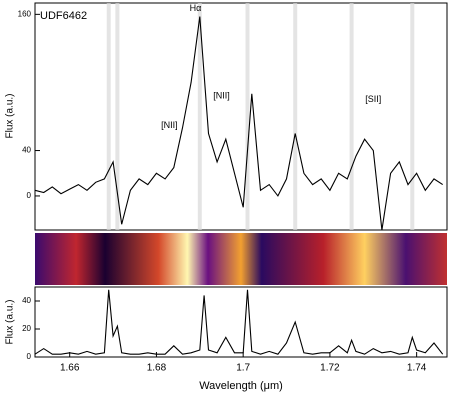 Image resolution: width=466 pixels, height=407 pixels. I want to click on x-tick-label: 1.72, so click(330, 368).